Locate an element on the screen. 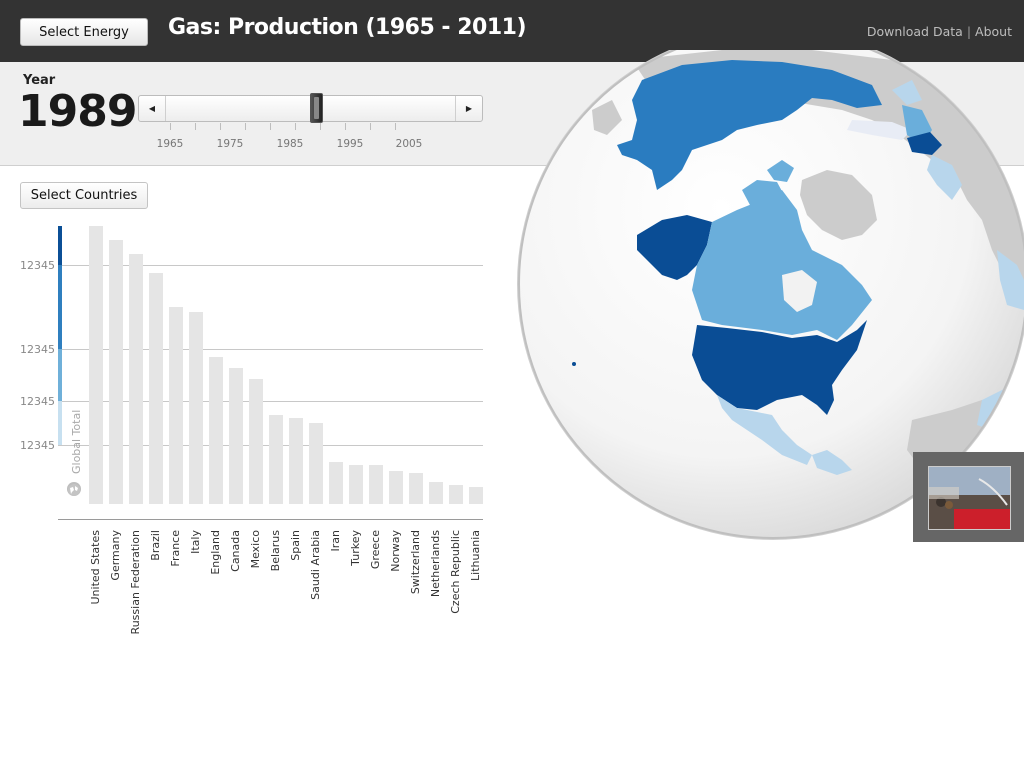 The width and height of the screenshot is (1024, 768). region-asia-north is located at coordinates (828, 165).